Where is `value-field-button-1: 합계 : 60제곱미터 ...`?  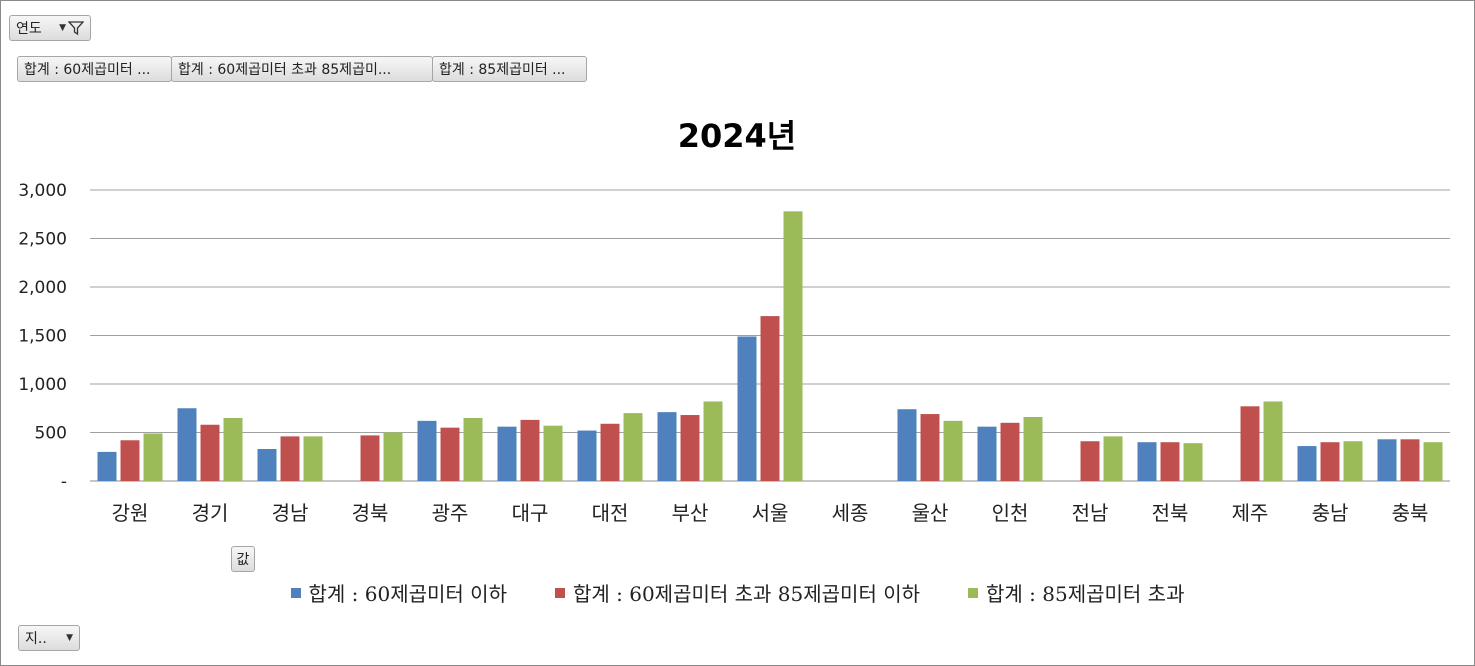
value-field-button-1: 합계 : 60제곱미터 ... is located at coordinates (94, 69).